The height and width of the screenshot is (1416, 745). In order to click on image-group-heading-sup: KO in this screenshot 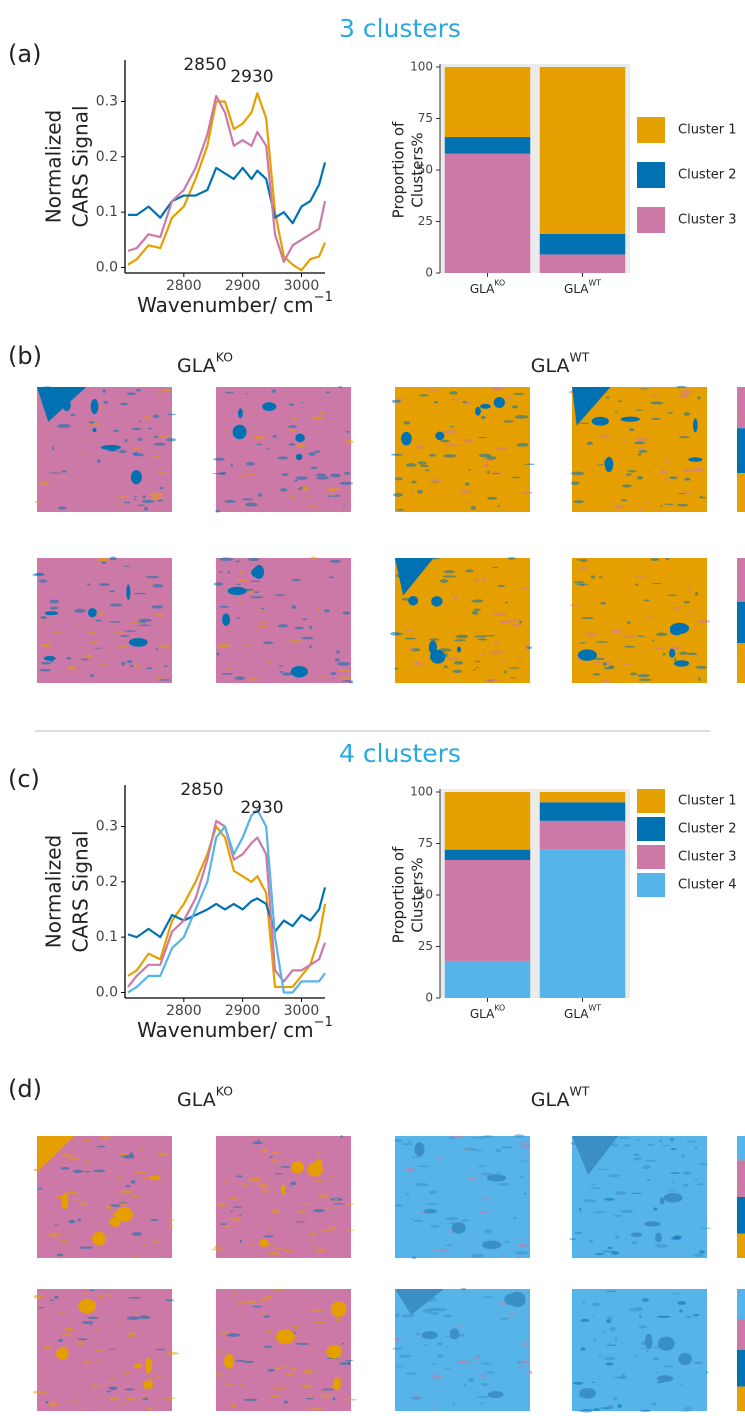, I will do `click(224, 1091)`.